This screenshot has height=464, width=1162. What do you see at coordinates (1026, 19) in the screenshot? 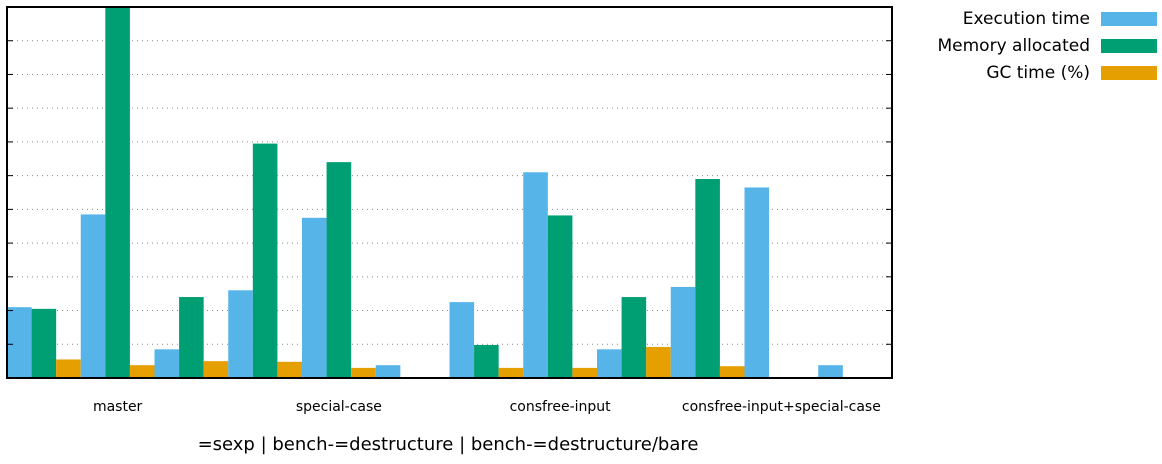
I see `legend-label: Execution time` at bounding box center [1026, 19].